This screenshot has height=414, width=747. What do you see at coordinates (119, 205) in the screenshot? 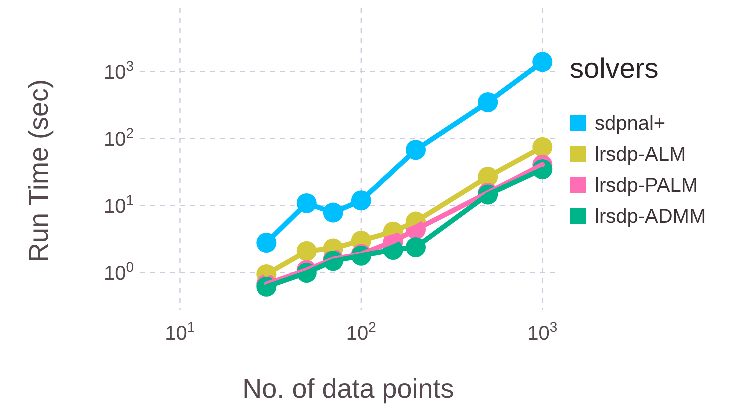
I see `y-tick-label: 10$^{1}$` at bounding box center [119, 205].